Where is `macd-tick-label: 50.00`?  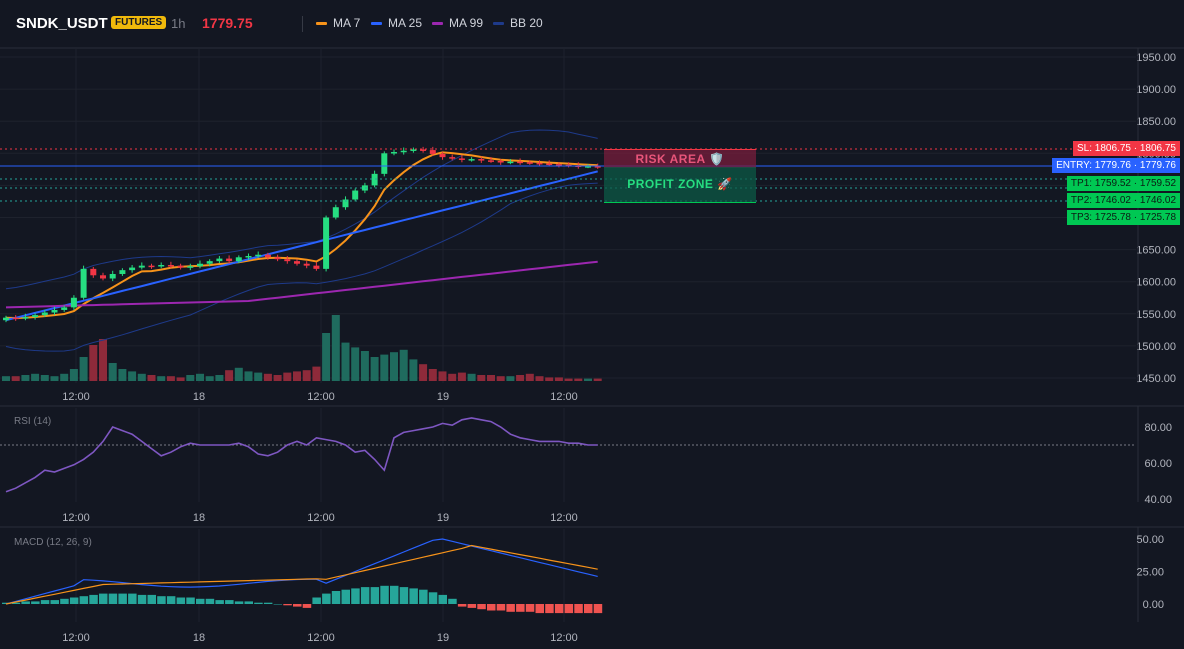
macd-tick-label: 50.00 is located at coordinates (1150, 540).